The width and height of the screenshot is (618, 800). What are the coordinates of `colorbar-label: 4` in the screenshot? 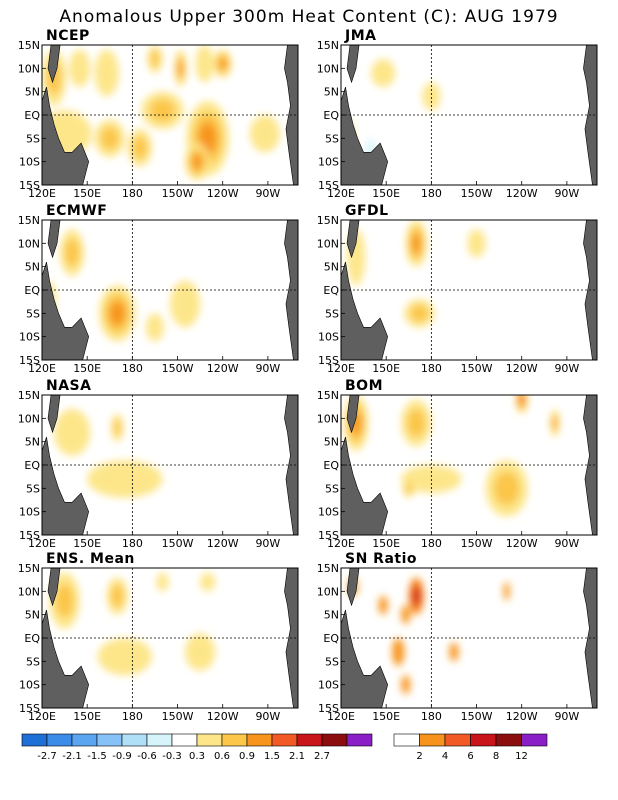 It's located at (445, 756).